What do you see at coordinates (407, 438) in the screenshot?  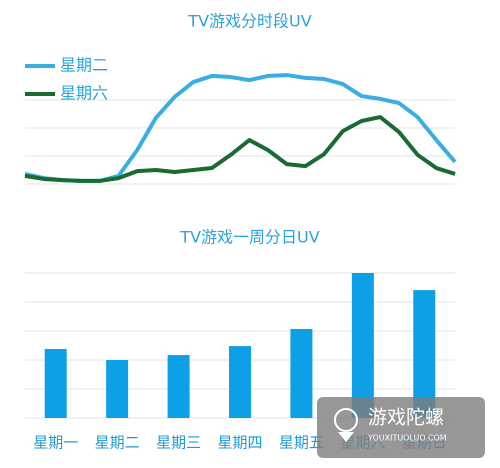 I see `watermark-url: YOUXITUOLUO.COM` at bounding box center [407, 438].